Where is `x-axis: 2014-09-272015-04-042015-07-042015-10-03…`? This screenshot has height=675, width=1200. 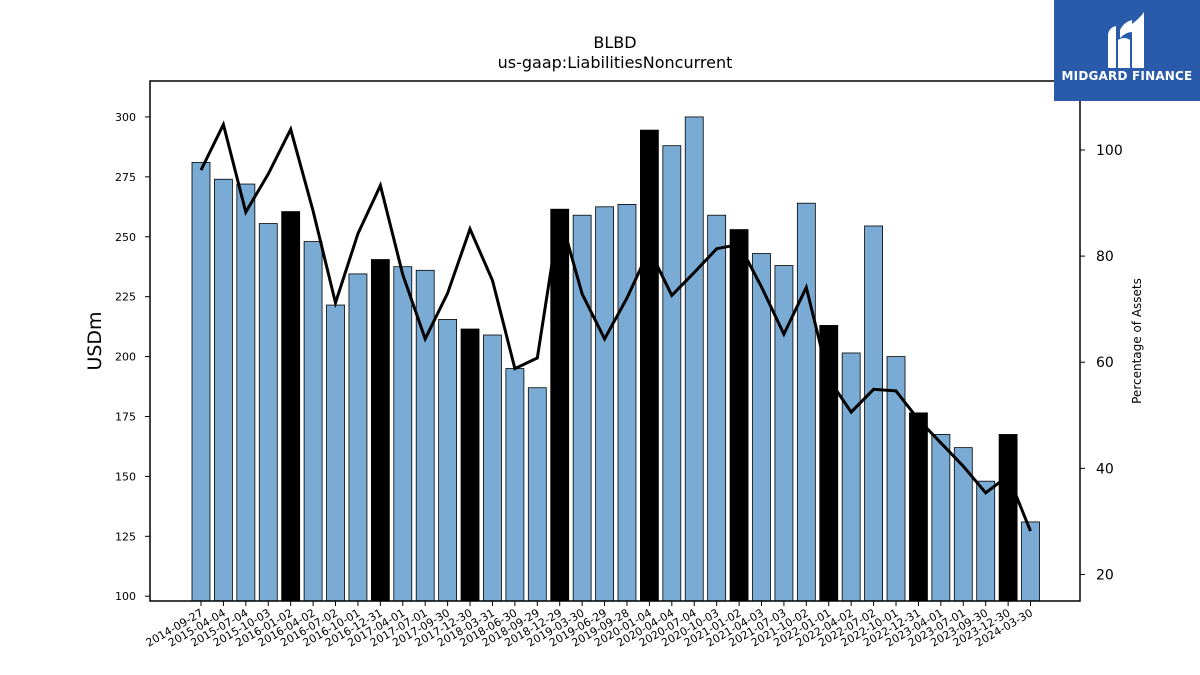
x-axis: 2014-09-272015-04-042015-07-042015-10-03… is located at coordinates (589, 625).